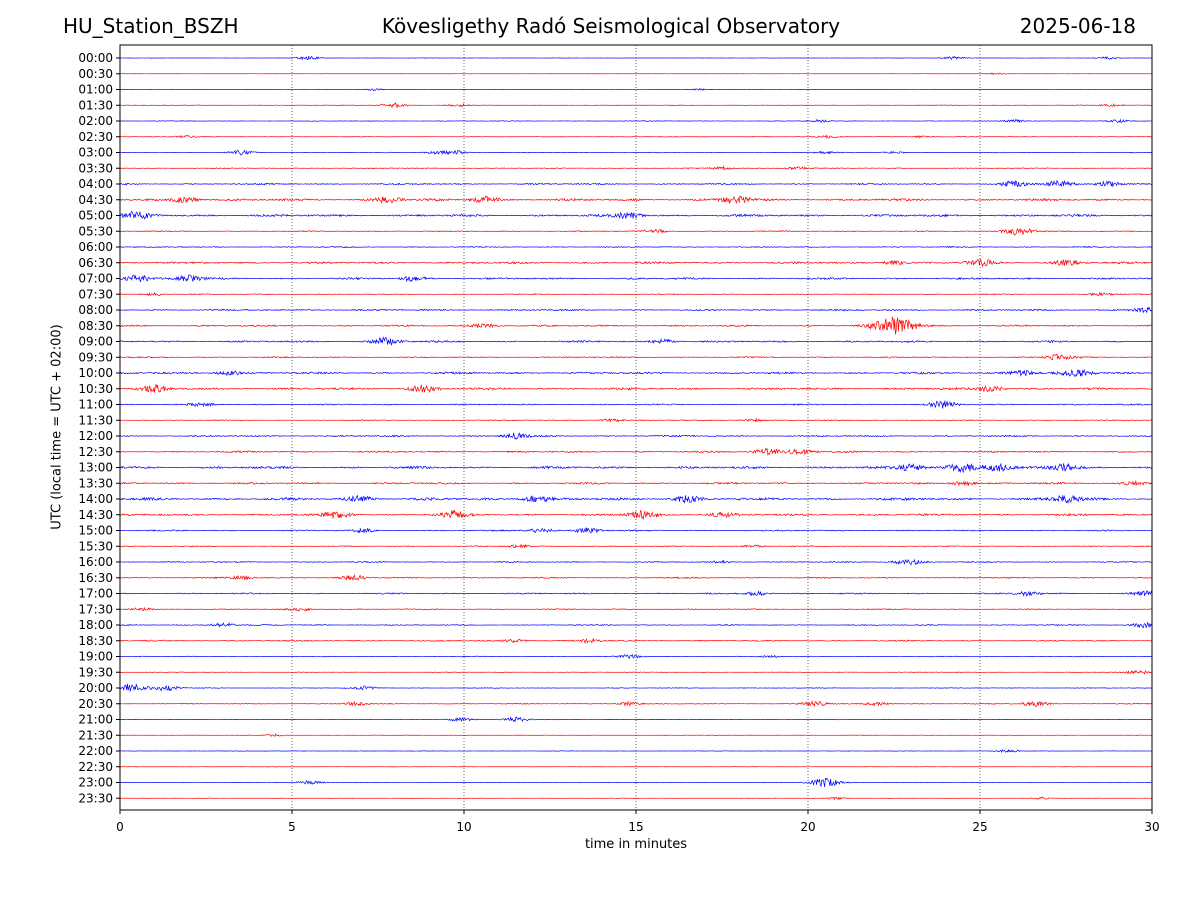 Image resolution: width=1200 pixels, height=900 pixels. What do you see at coordinates (95, 798) in the screenshot?
I see `y-tick-label: 23:30` at bounding box center [95, 798].